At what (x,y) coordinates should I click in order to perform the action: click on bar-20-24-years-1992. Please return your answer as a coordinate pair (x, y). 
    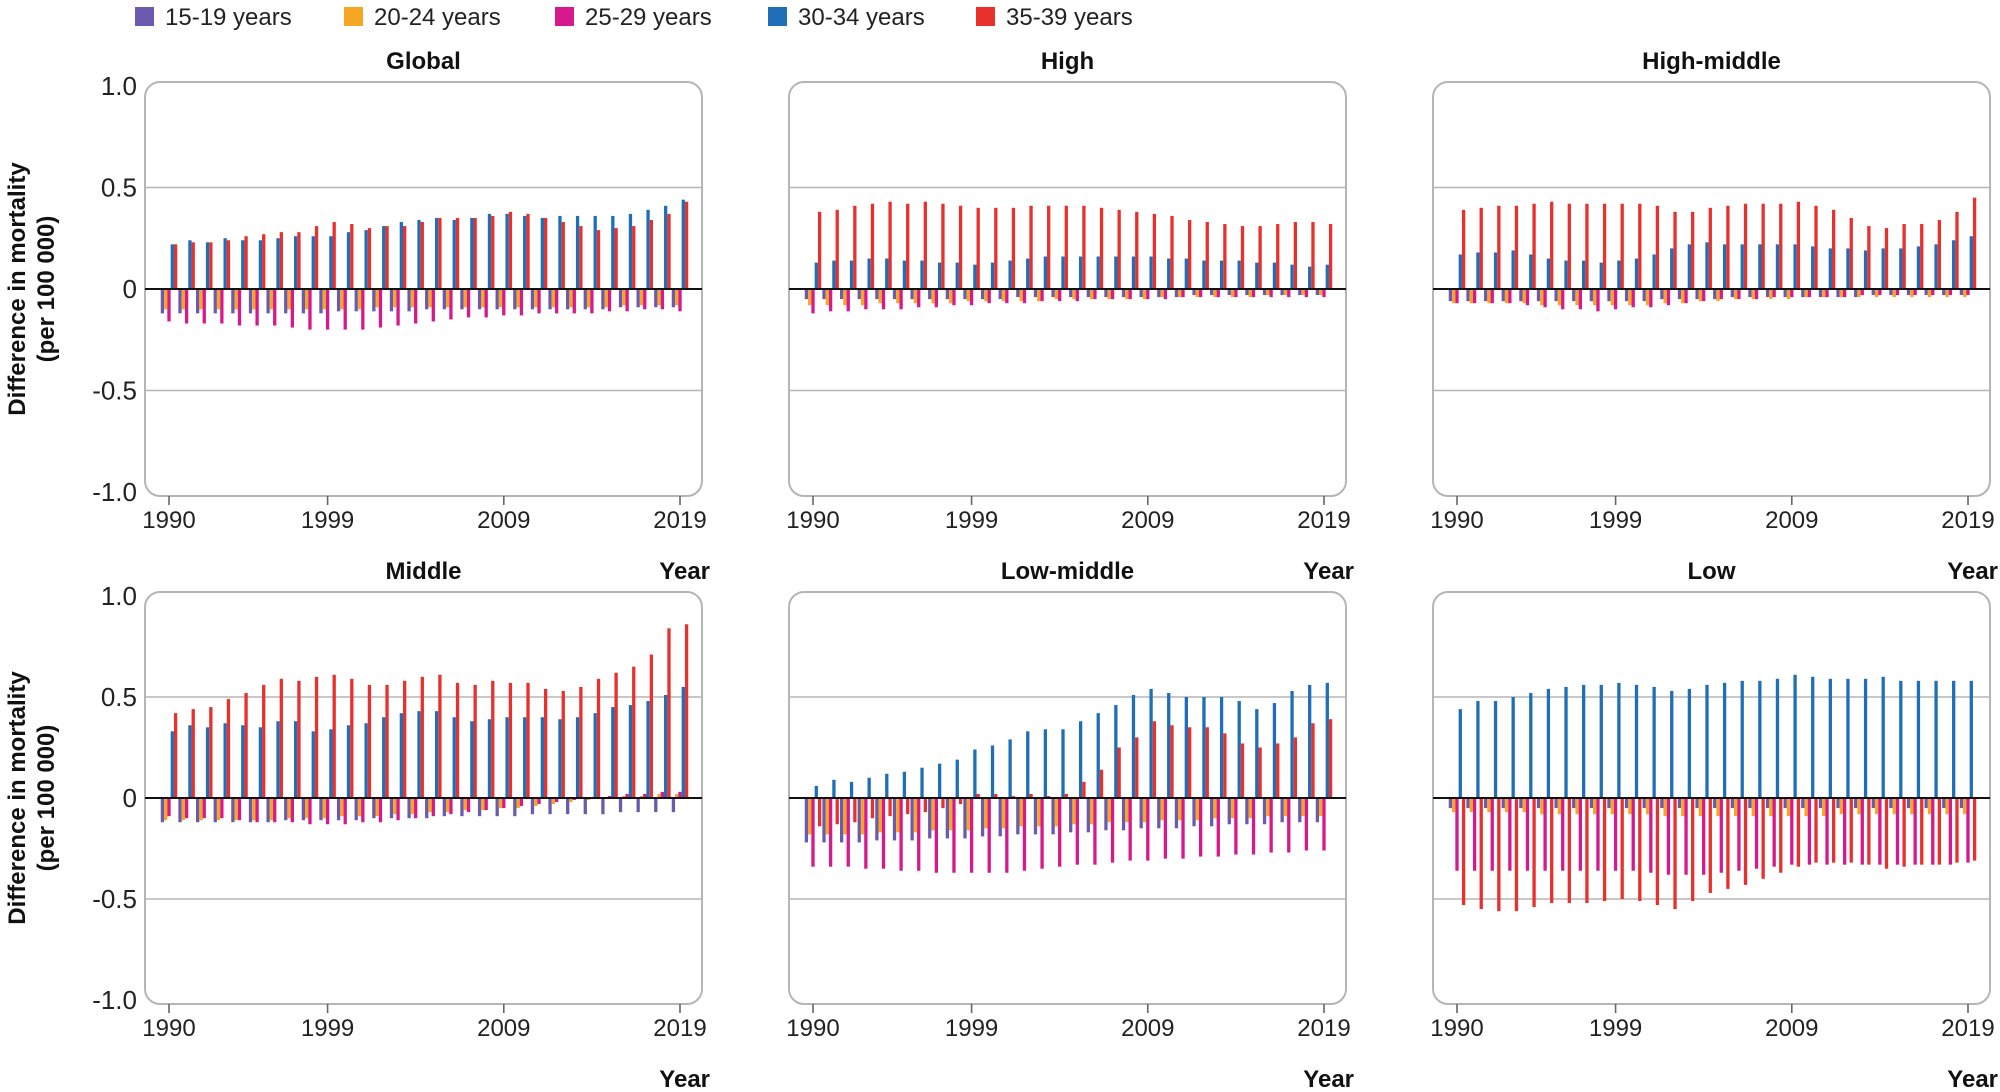
    Looking at the image, I should click on (1489, 296).